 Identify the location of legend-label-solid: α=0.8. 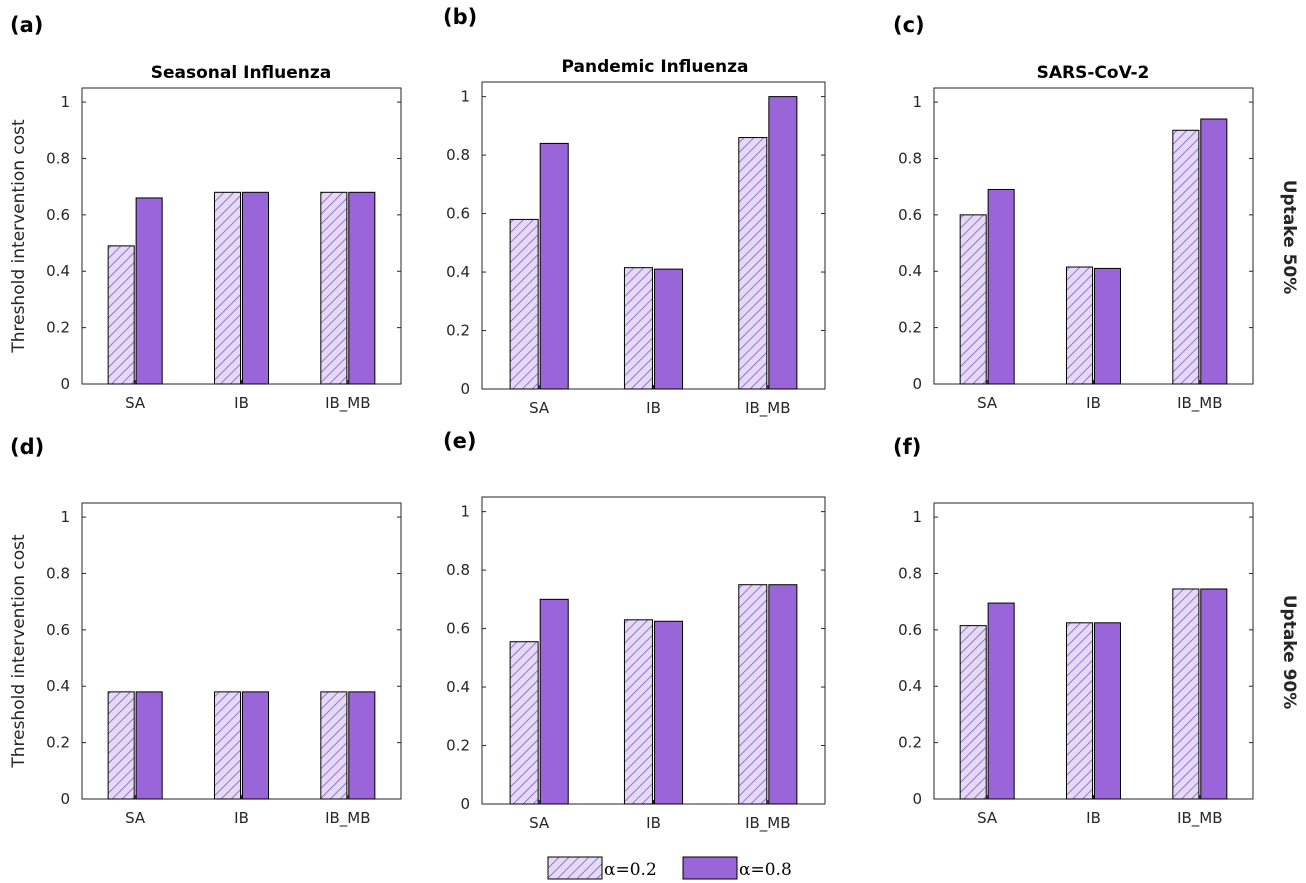
(765, 870).